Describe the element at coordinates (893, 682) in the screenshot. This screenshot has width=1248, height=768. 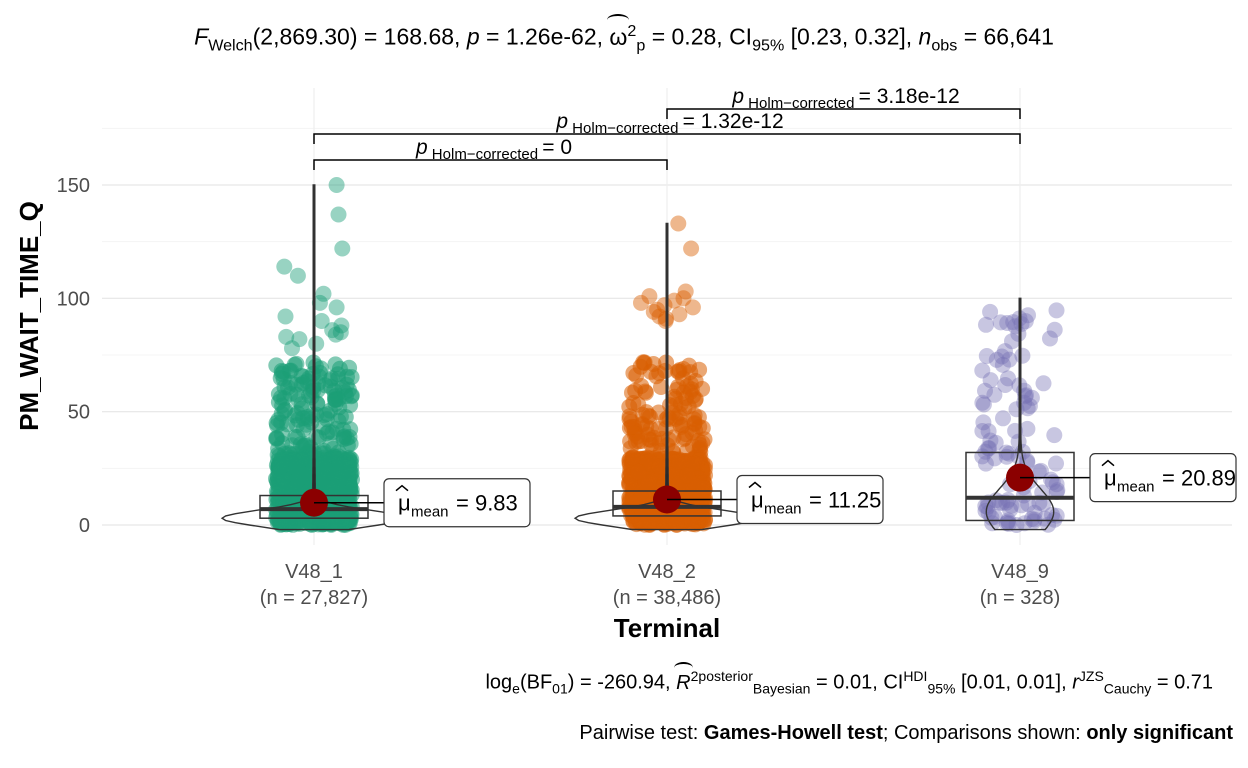
I see `hdi-ci-label: CI` at that location.